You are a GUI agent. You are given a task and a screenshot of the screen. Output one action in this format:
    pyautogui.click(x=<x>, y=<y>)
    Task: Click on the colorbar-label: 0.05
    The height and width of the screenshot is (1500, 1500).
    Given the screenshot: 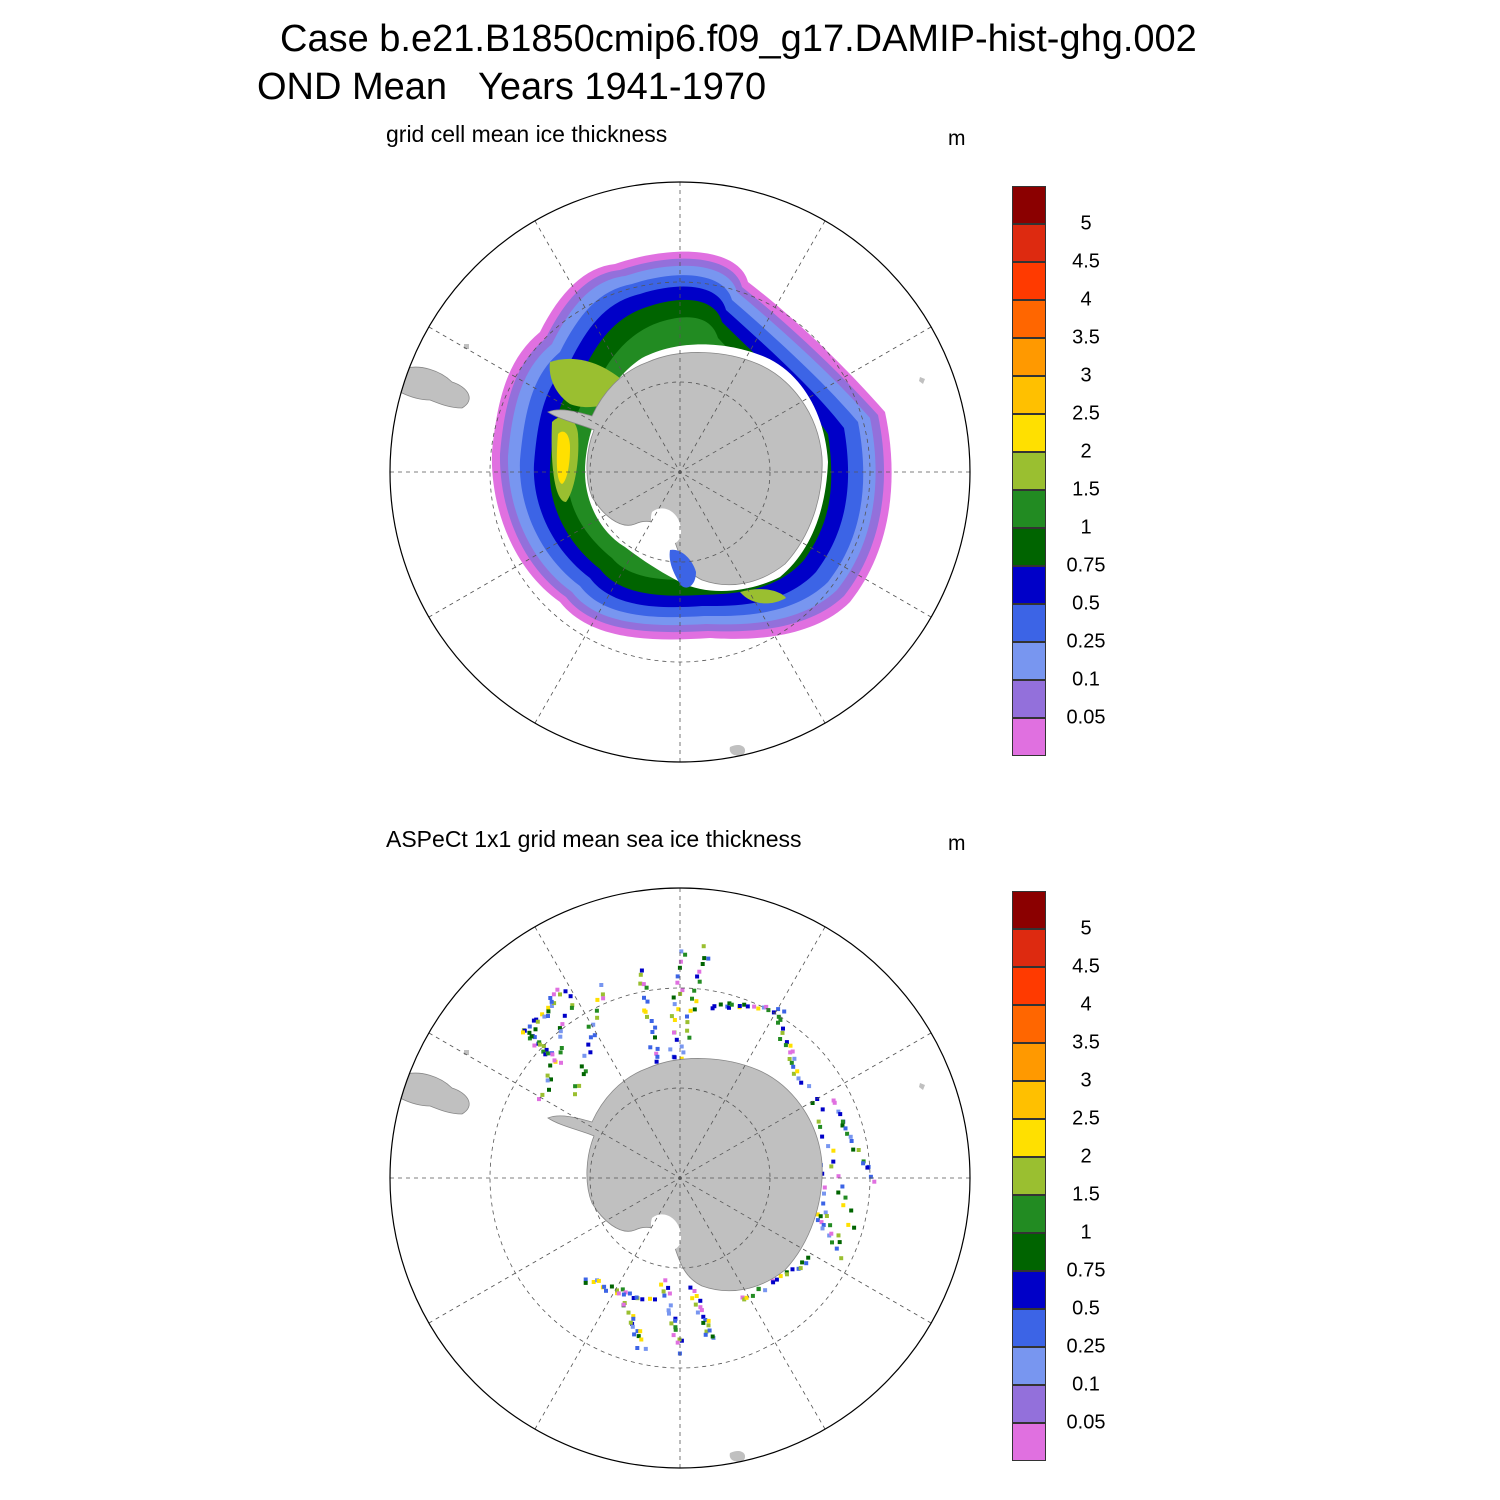 What is the action you would take?
    pyautogui.click(x=1086, y=717)
    